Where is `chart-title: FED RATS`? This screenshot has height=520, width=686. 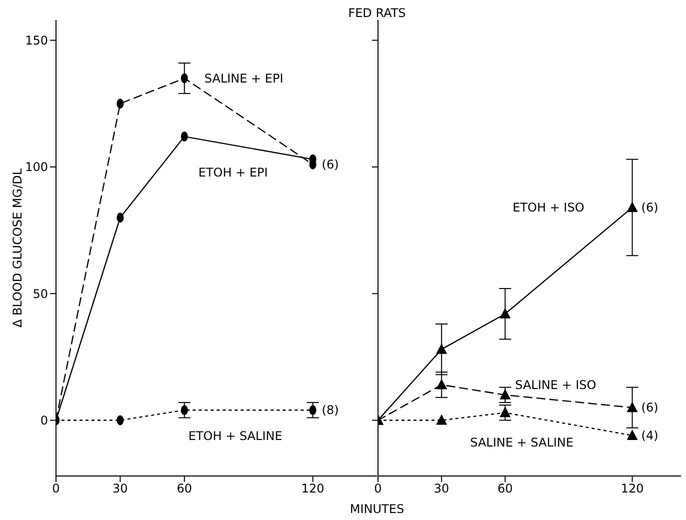 chart-title: FED RATS is located at coordinates (377, 13).